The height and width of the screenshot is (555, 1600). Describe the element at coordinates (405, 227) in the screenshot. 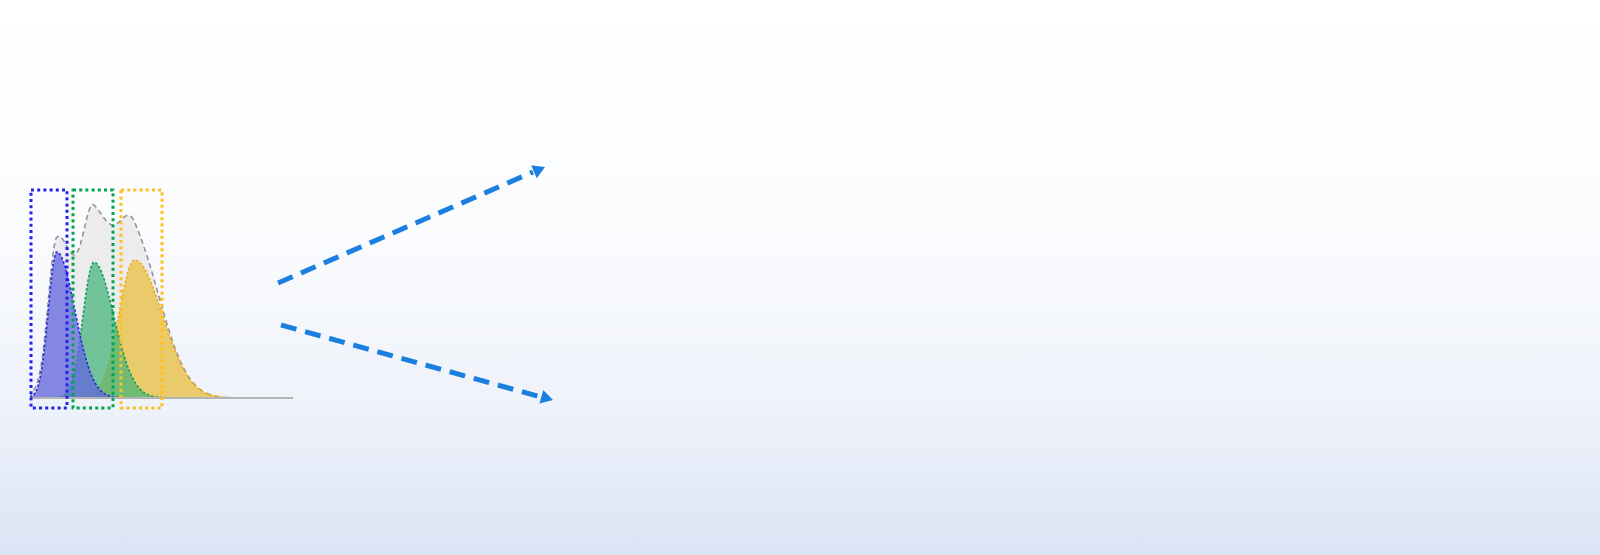

I see `unmix-arrow-line` at that location.